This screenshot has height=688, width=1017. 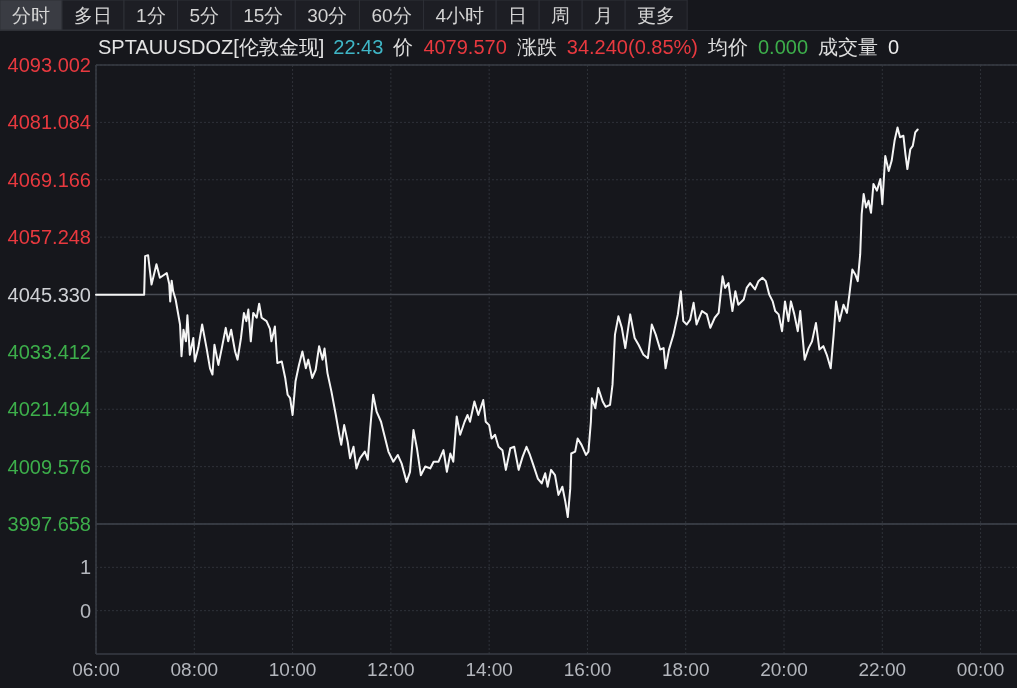 I want to click on chart-title: SPTAUUSDOZ[伦敦金现], so click(x=211, y=47).